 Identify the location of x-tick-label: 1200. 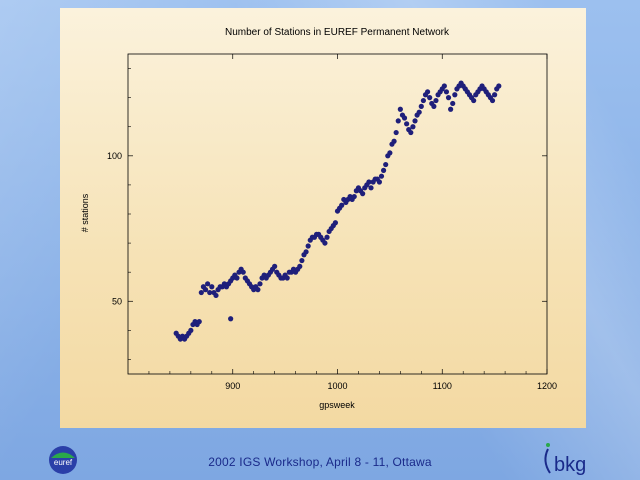
(547, 386).